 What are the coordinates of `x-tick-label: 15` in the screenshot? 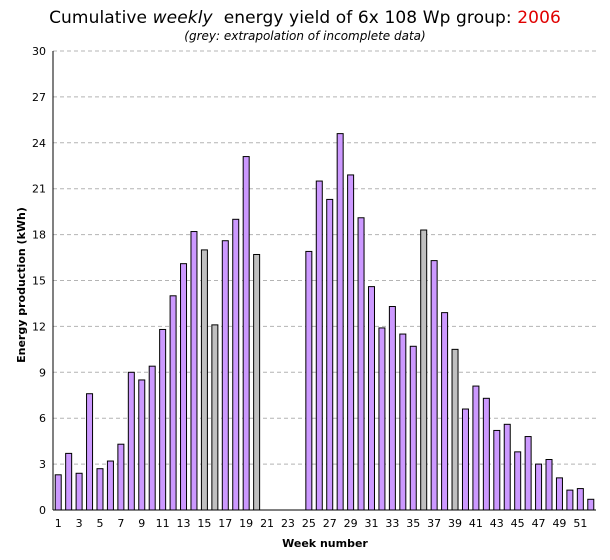 It's located at (204, 523).